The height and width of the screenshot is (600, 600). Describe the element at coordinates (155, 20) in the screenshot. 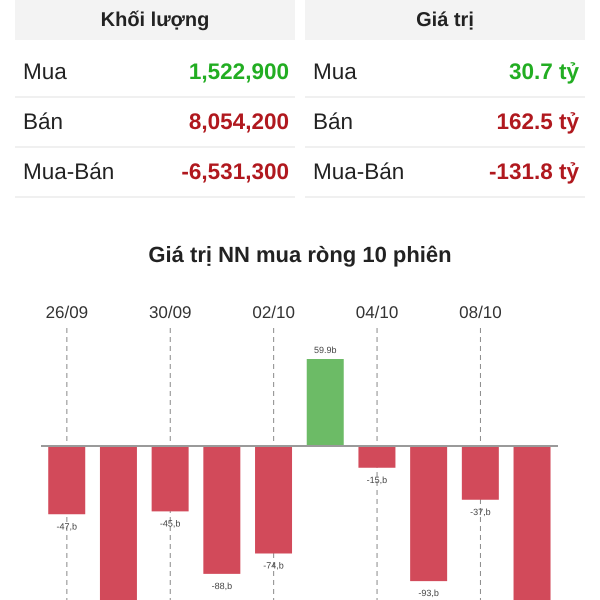

I see `text: Khối lượng` at that location.